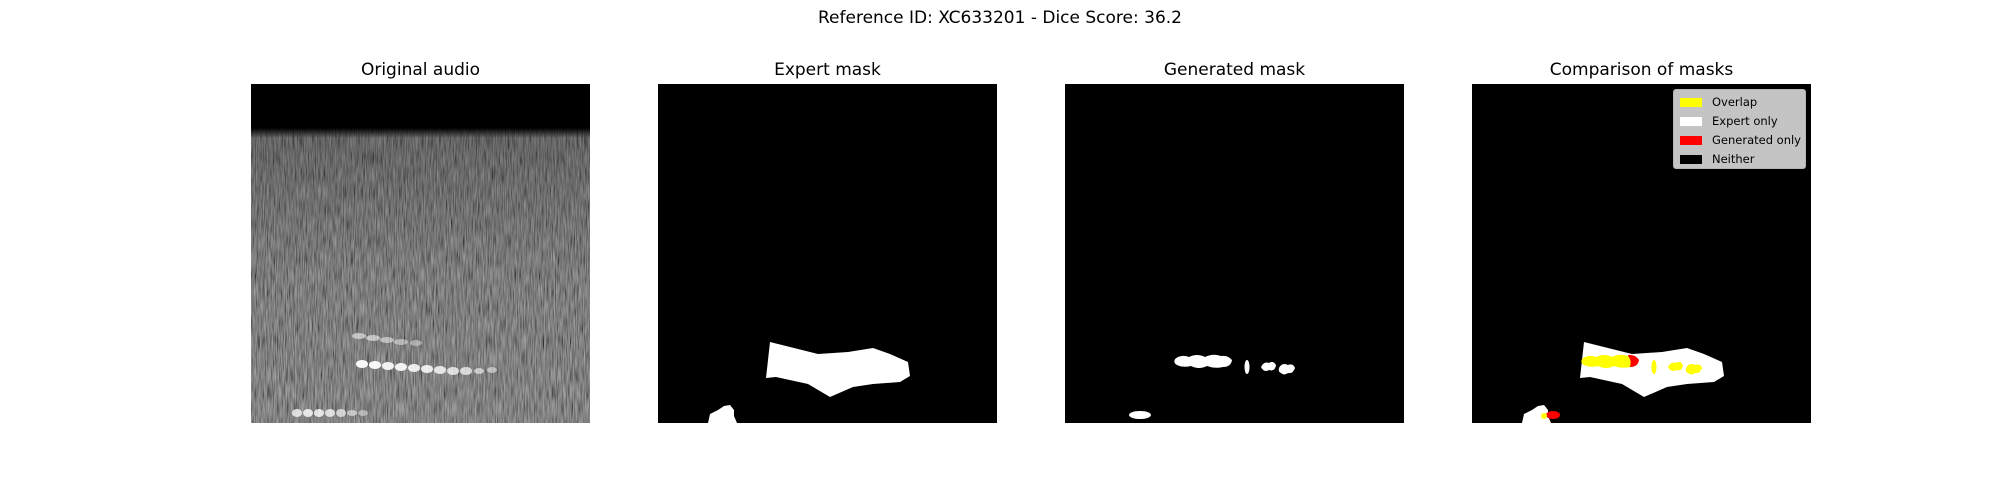  What do you see at coordinates (1641, 70) in the screenshot?
I see `panel-title-comparison: Comparison of masks` at bounding box center [1641, 70].